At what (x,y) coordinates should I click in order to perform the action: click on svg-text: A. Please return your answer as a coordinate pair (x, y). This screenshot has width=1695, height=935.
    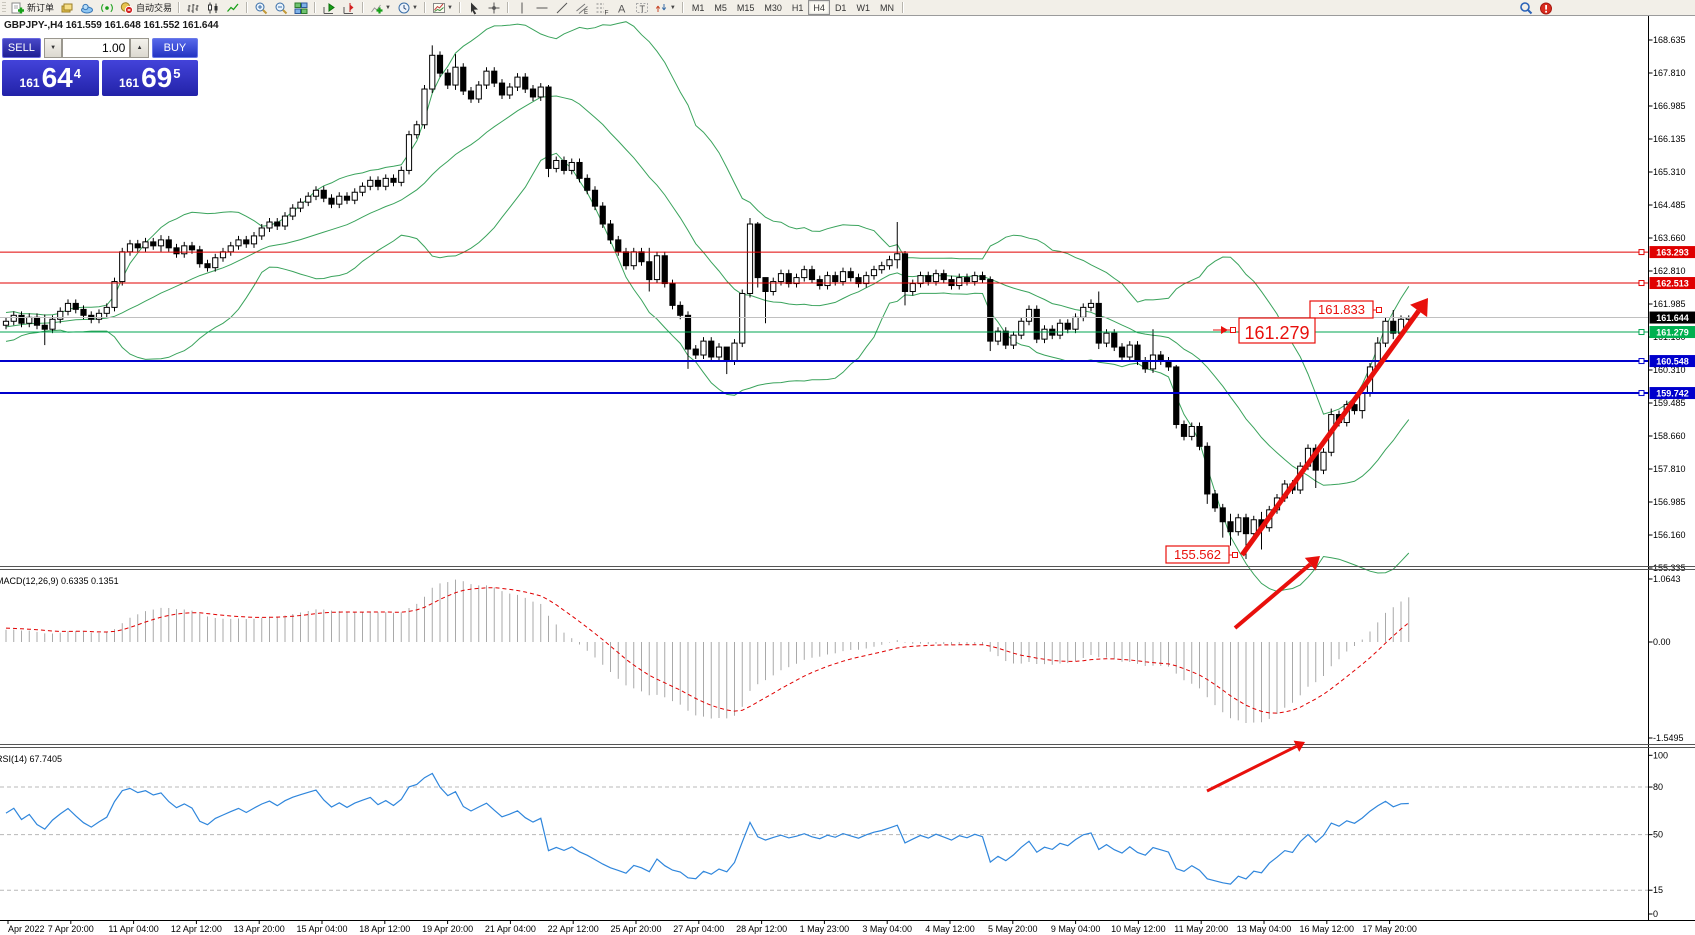
    Looking at the image, I should click on (622, 9).